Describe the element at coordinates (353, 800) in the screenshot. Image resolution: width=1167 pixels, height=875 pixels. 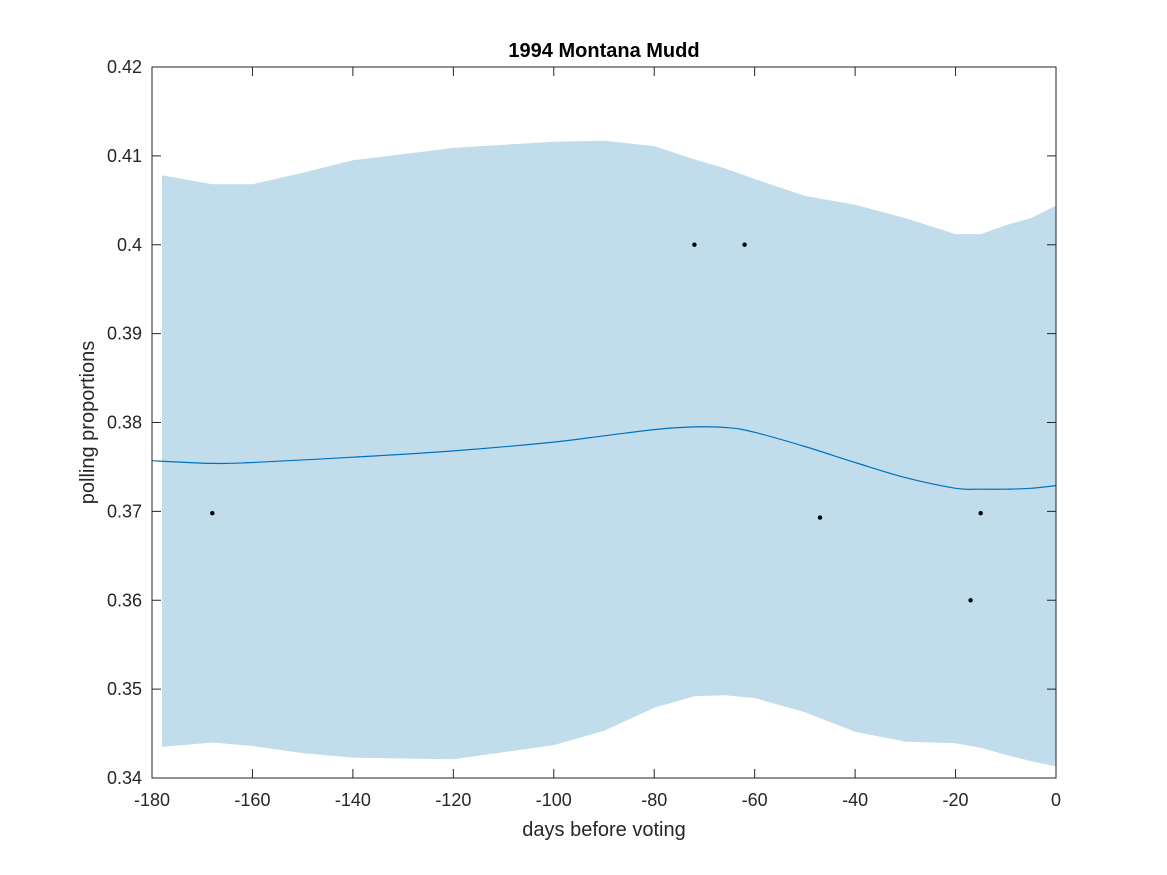
I see `x-tick-label: -140` at that location.